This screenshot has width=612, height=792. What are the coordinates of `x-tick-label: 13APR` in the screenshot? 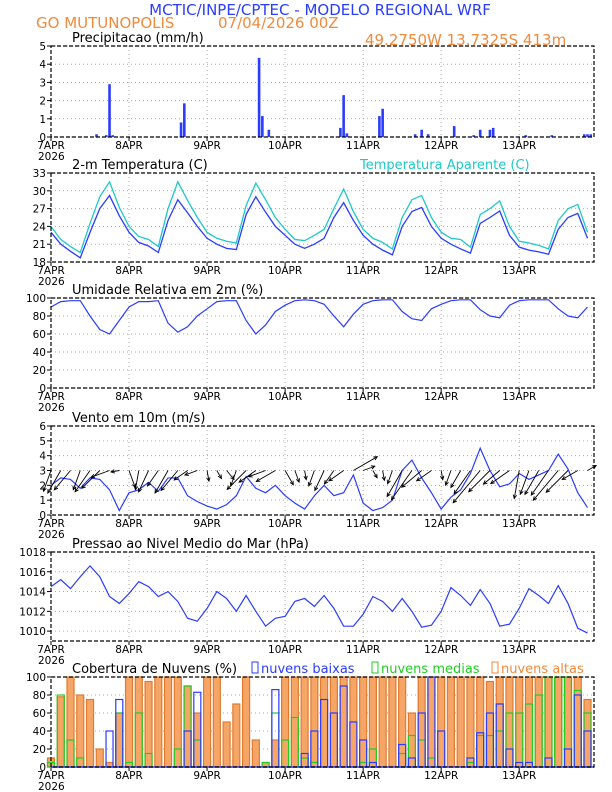 It's located at (519, 146).